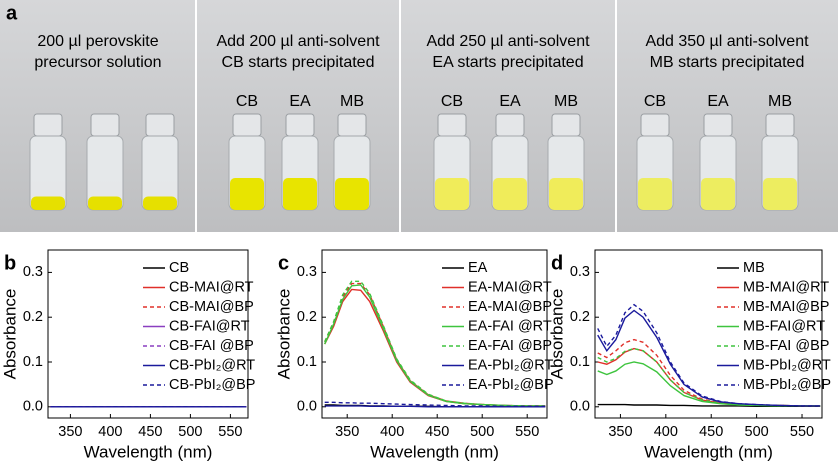 Image resolution: width=838 pixels, height=462 pixels. Describe the element at coordinates (510, 287) in the screenshot. I see `legend-label: EA-MAI@RT` at that location.